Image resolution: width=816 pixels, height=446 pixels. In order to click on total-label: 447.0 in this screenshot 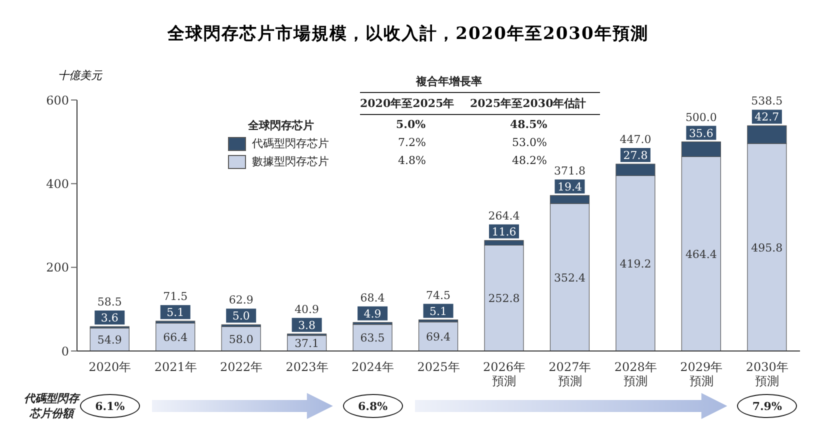, I will do `click(636, 139)`.